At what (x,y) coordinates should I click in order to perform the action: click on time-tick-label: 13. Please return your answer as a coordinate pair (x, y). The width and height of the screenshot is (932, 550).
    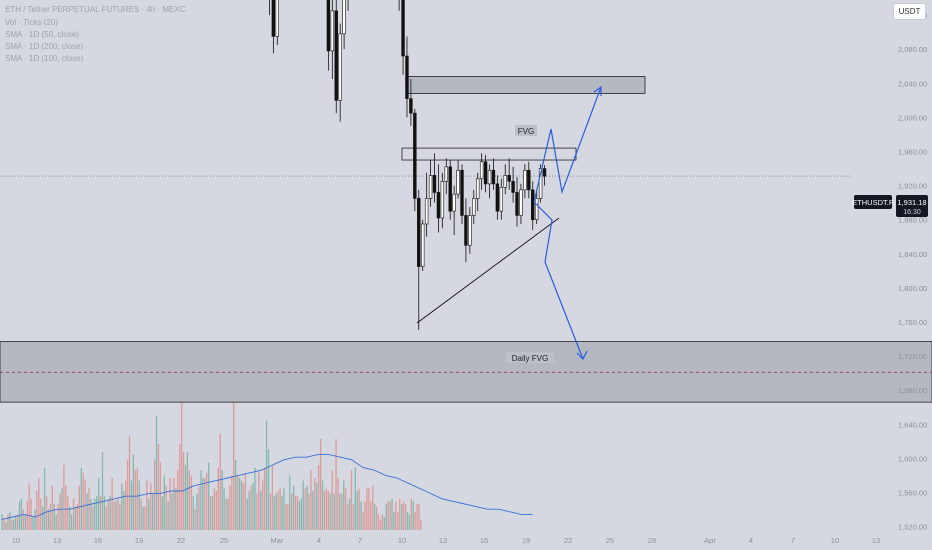
    Looking at the image, I should click on (876, 540).